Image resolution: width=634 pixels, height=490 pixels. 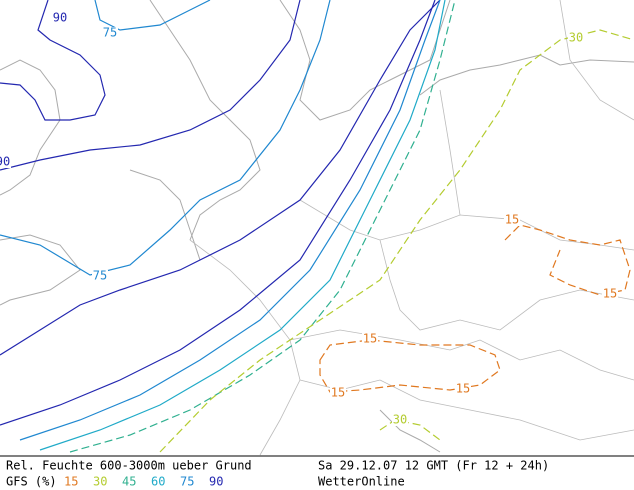 What do you see at coordinates (100, 482) in the screenshot?
I see `legend-level: 30` at bounding box center [100, 482].